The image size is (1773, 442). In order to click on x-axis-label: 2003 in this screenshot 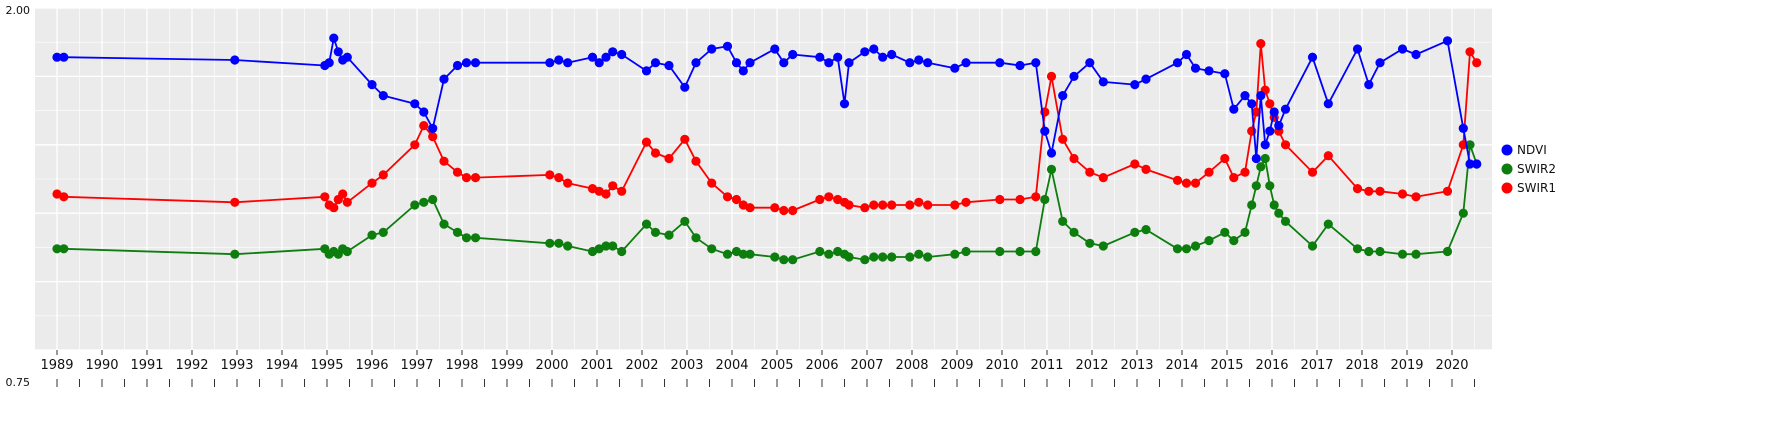, I will do `click(686, 365)`.